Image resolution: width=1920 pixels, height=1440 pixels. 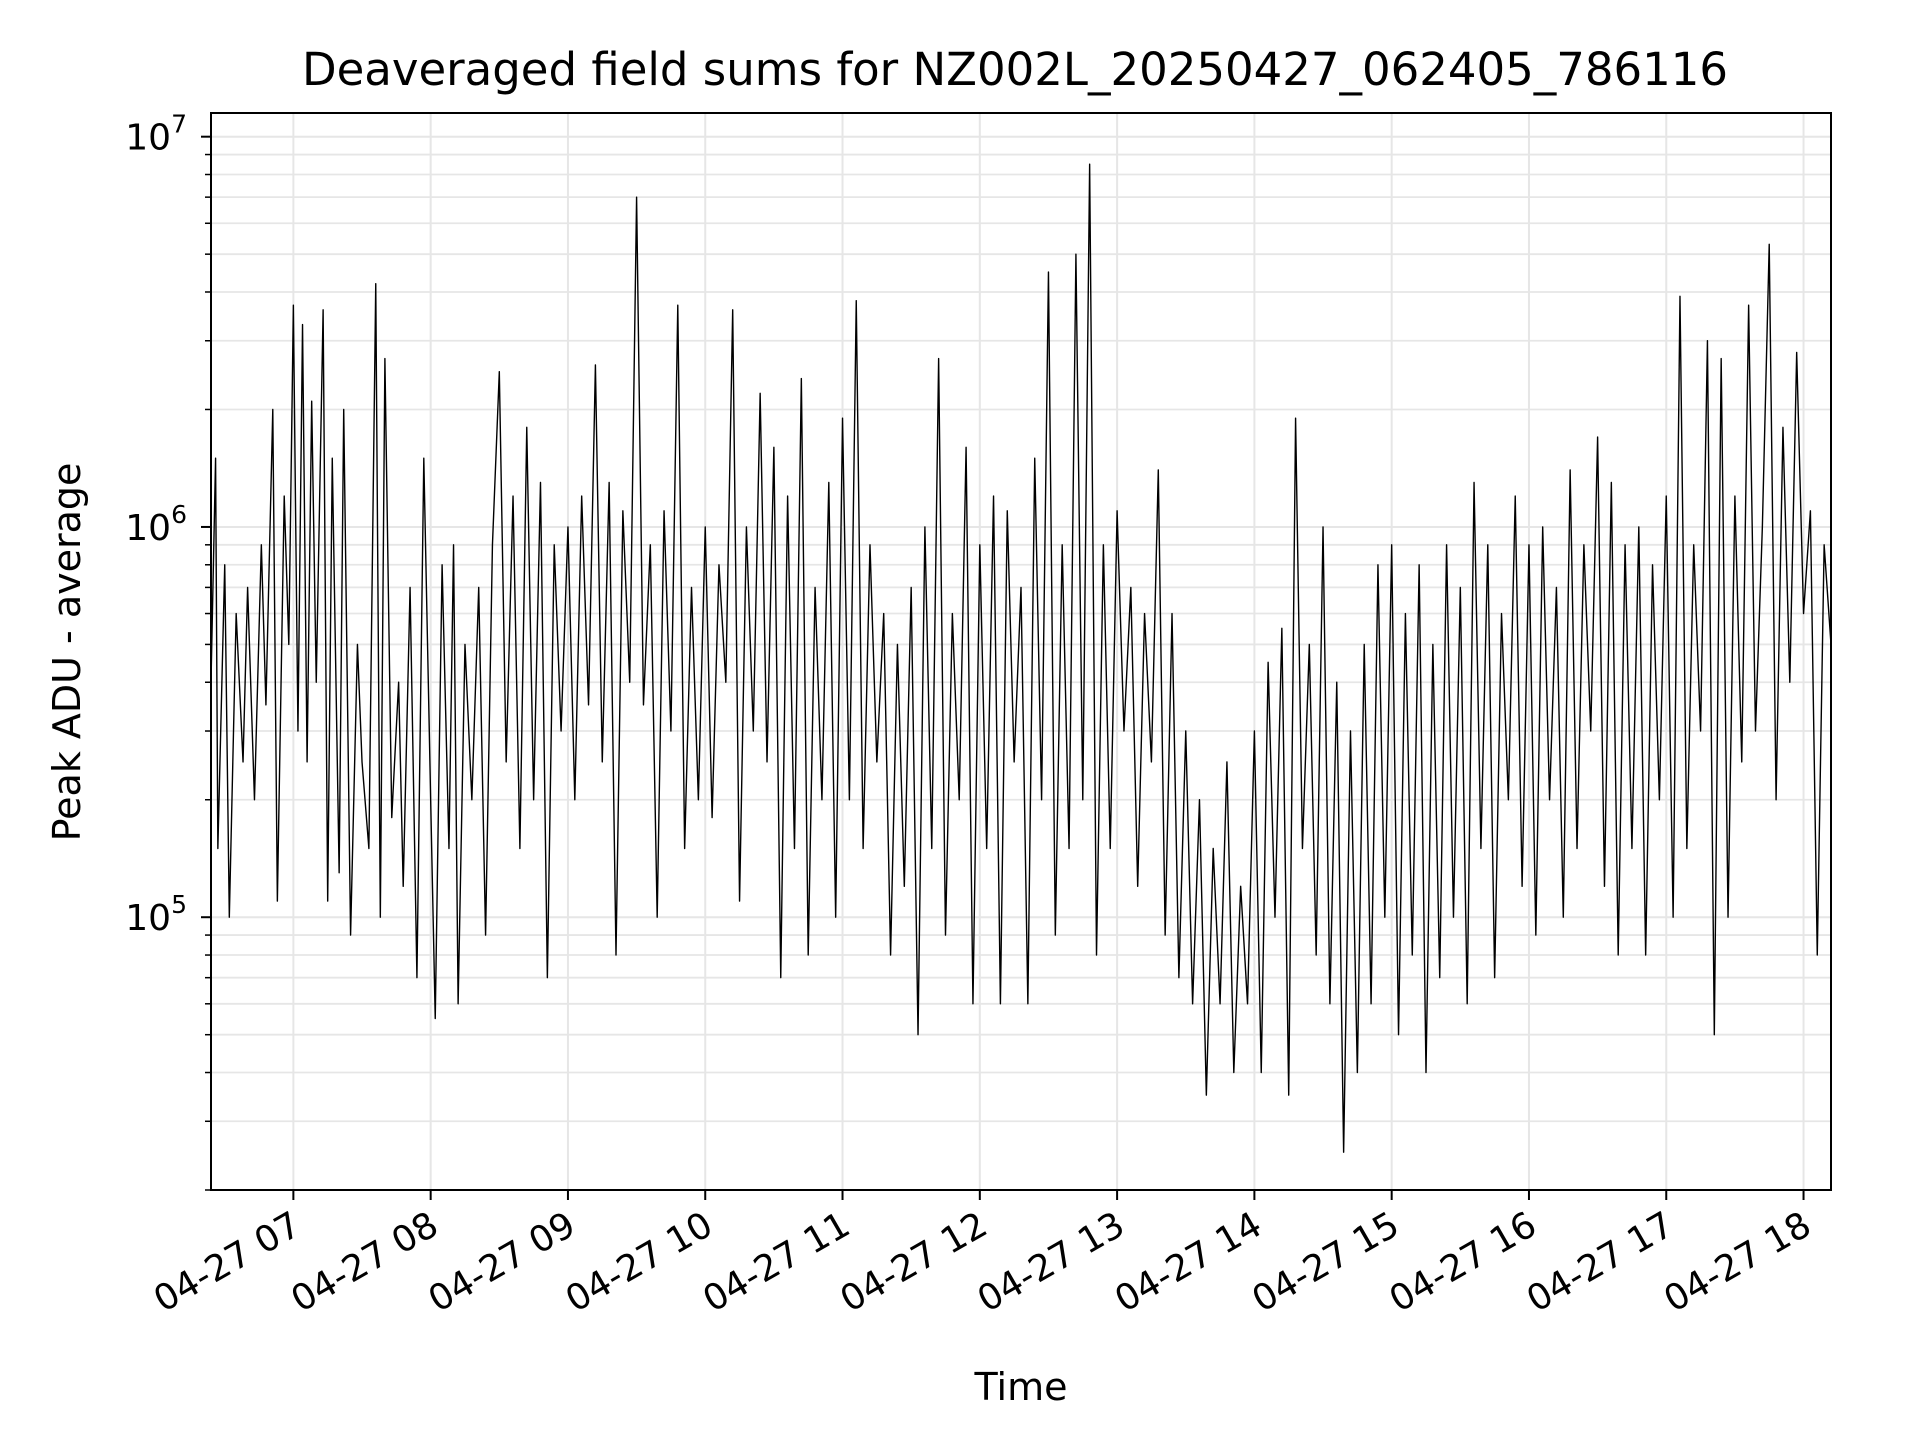 What do you see at coordinates (179, 904) in the screenshot?
I see `y-tick-exponent: 5` at bounding box center [179, 904].